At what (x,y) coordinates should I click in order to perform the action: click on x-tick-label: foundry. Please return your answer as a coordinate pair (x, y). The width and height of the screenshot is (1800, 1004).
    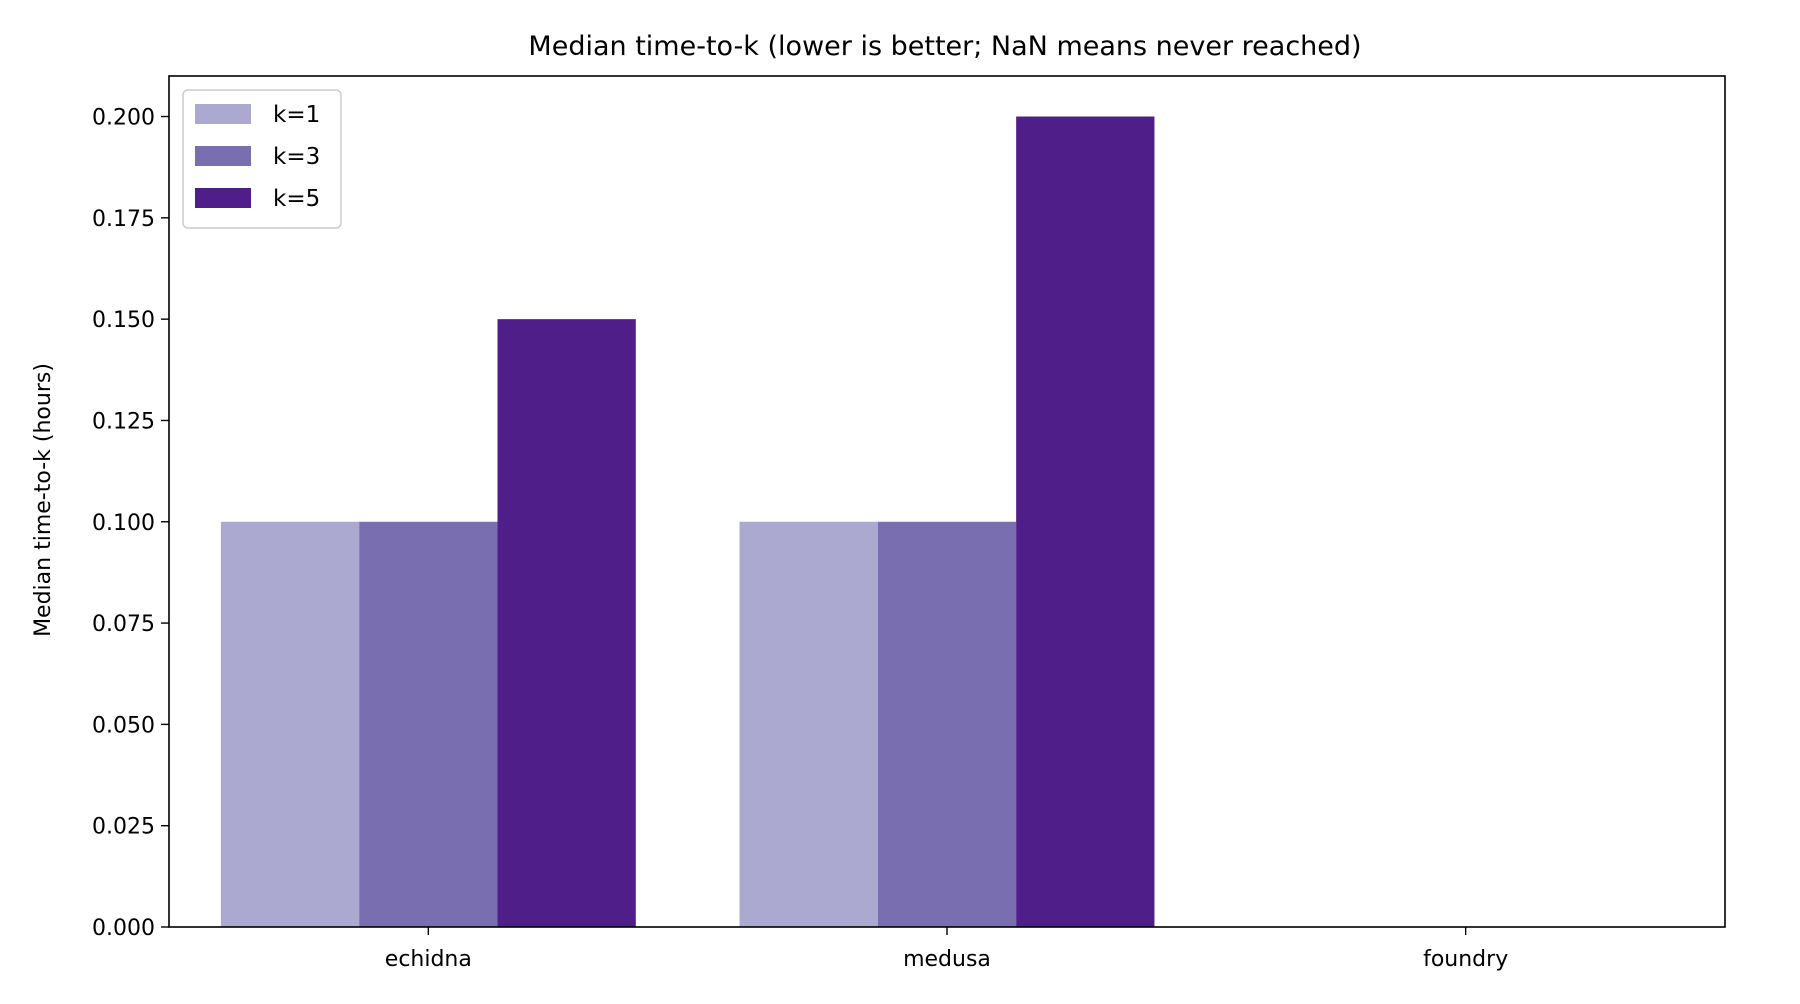
    Looking at the image, I should click on (1465, 959).